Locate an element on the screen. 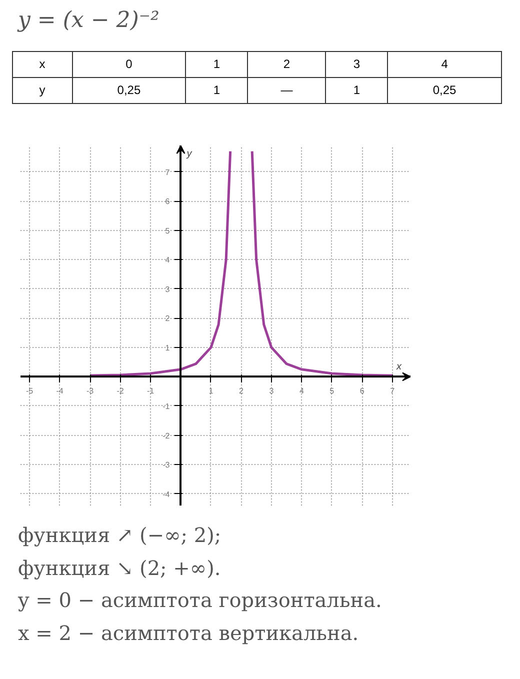  text: 0 is located at coordinates (129, 65).